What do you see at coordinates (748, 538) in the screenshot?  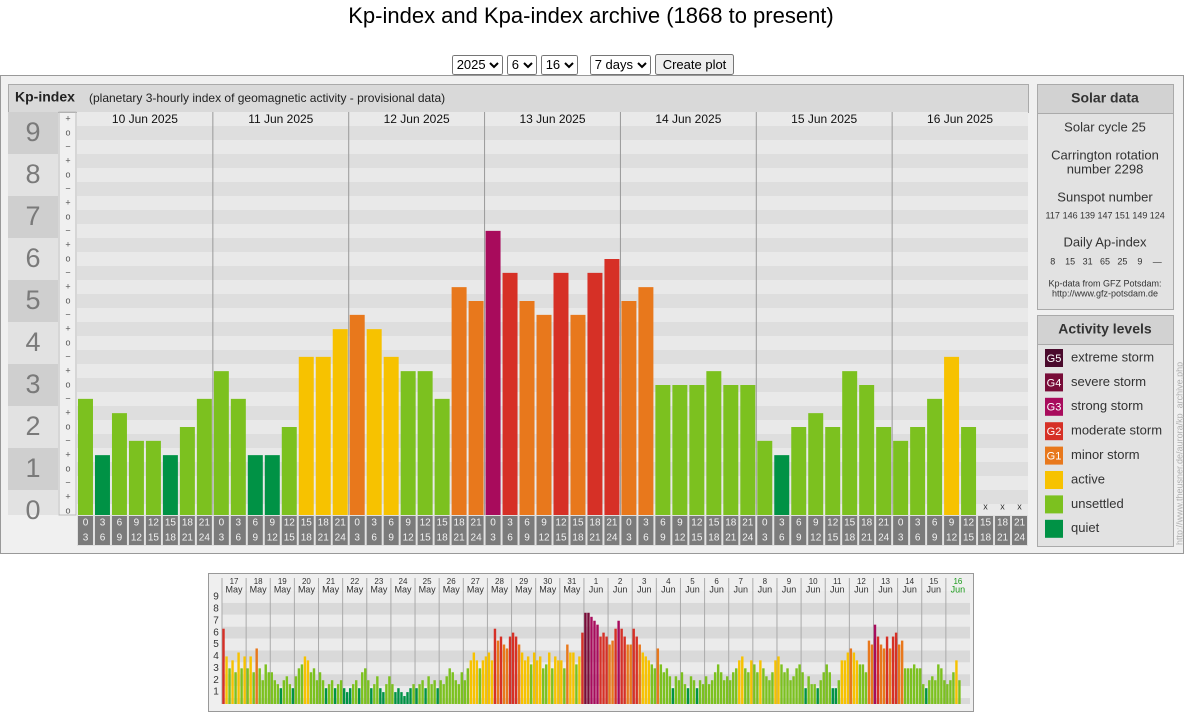 I see `hour-label: 24` at bounding box center [748, 538].